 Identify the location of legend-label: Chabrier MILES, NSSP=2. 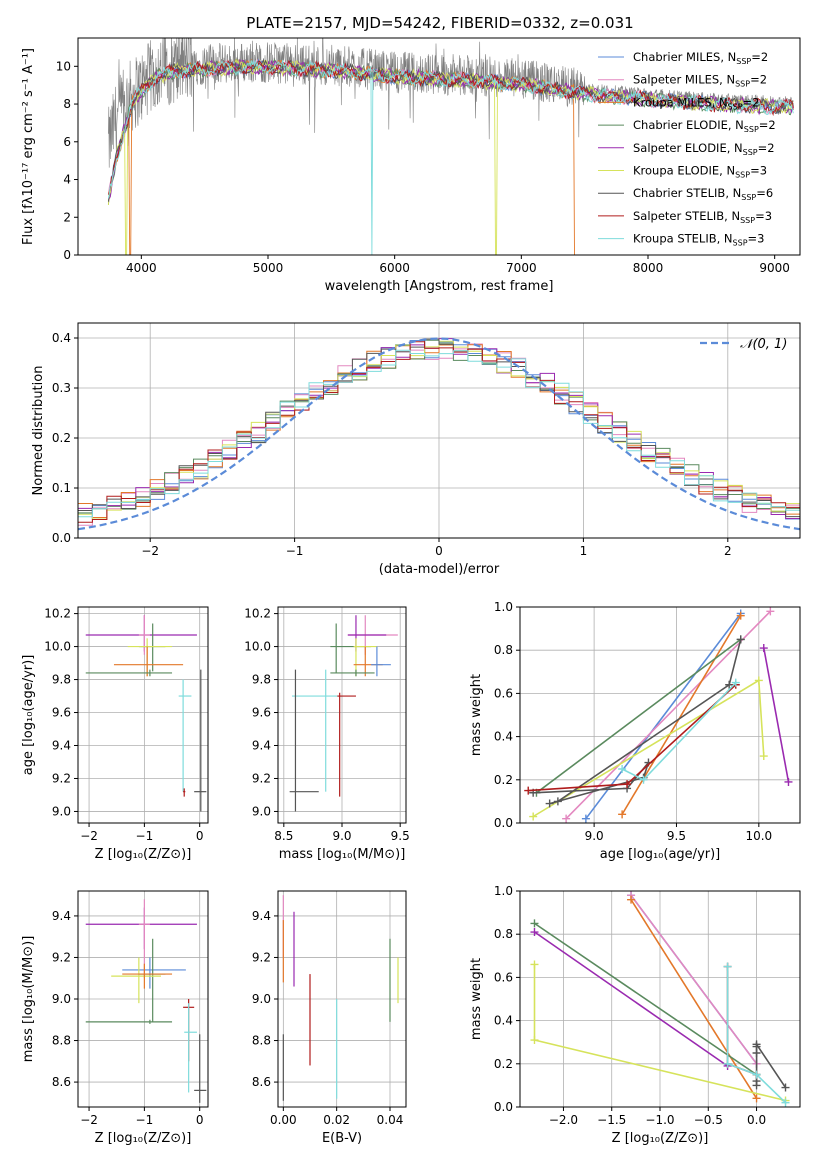
(700, 58).